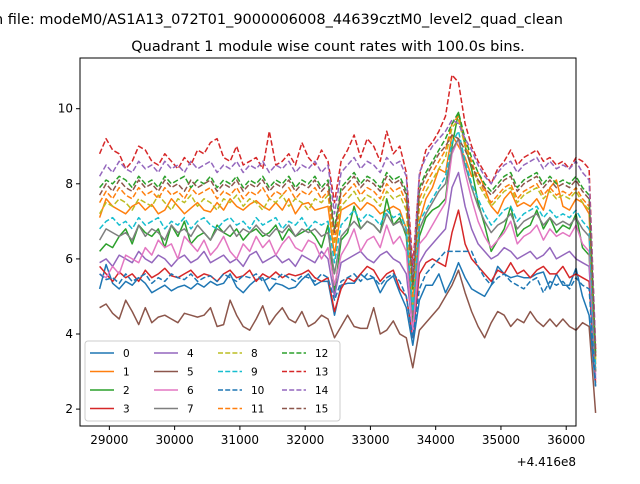 The height and width of the screenshot is (484, 640). I want to click on y-tick-label: 6, so click(69, 259).